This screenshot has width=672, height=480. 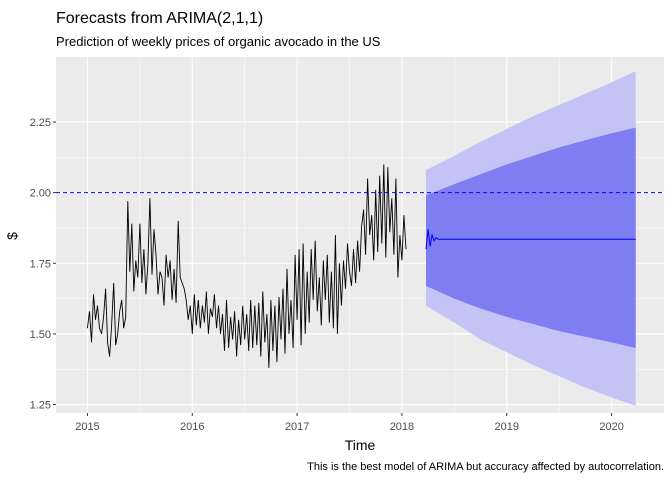 I want to click on y-tick-label: 2.25, so click(x=40, y=123).